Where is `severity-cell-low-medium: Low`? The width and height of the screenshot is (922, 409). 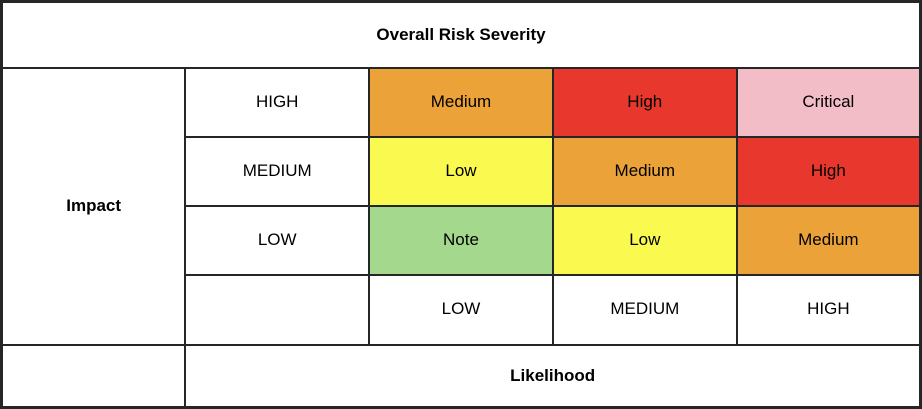
severity-cell-low-medium: Low is located at coordinates (644, 240).